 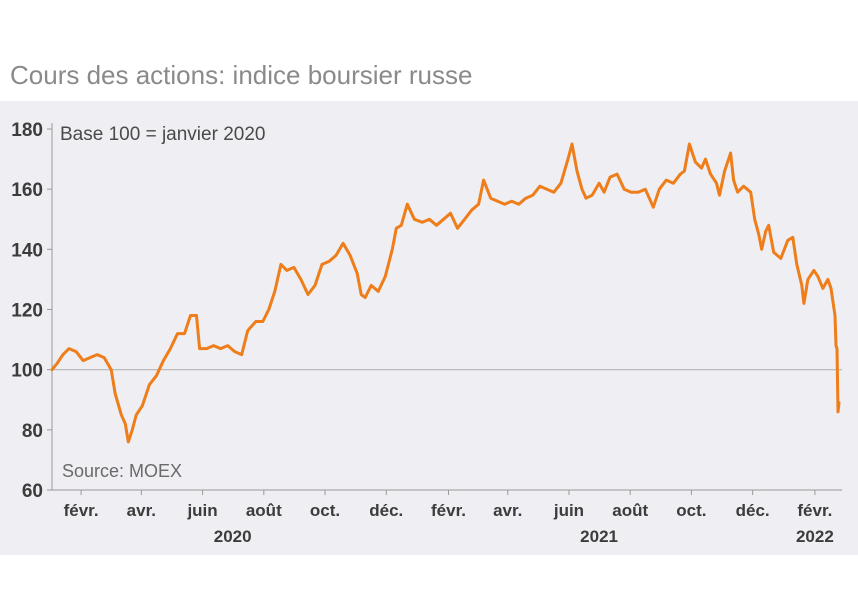 I want to click on y-axis: 60 80 100 120 140 160 180, so click(x=32, y=311).